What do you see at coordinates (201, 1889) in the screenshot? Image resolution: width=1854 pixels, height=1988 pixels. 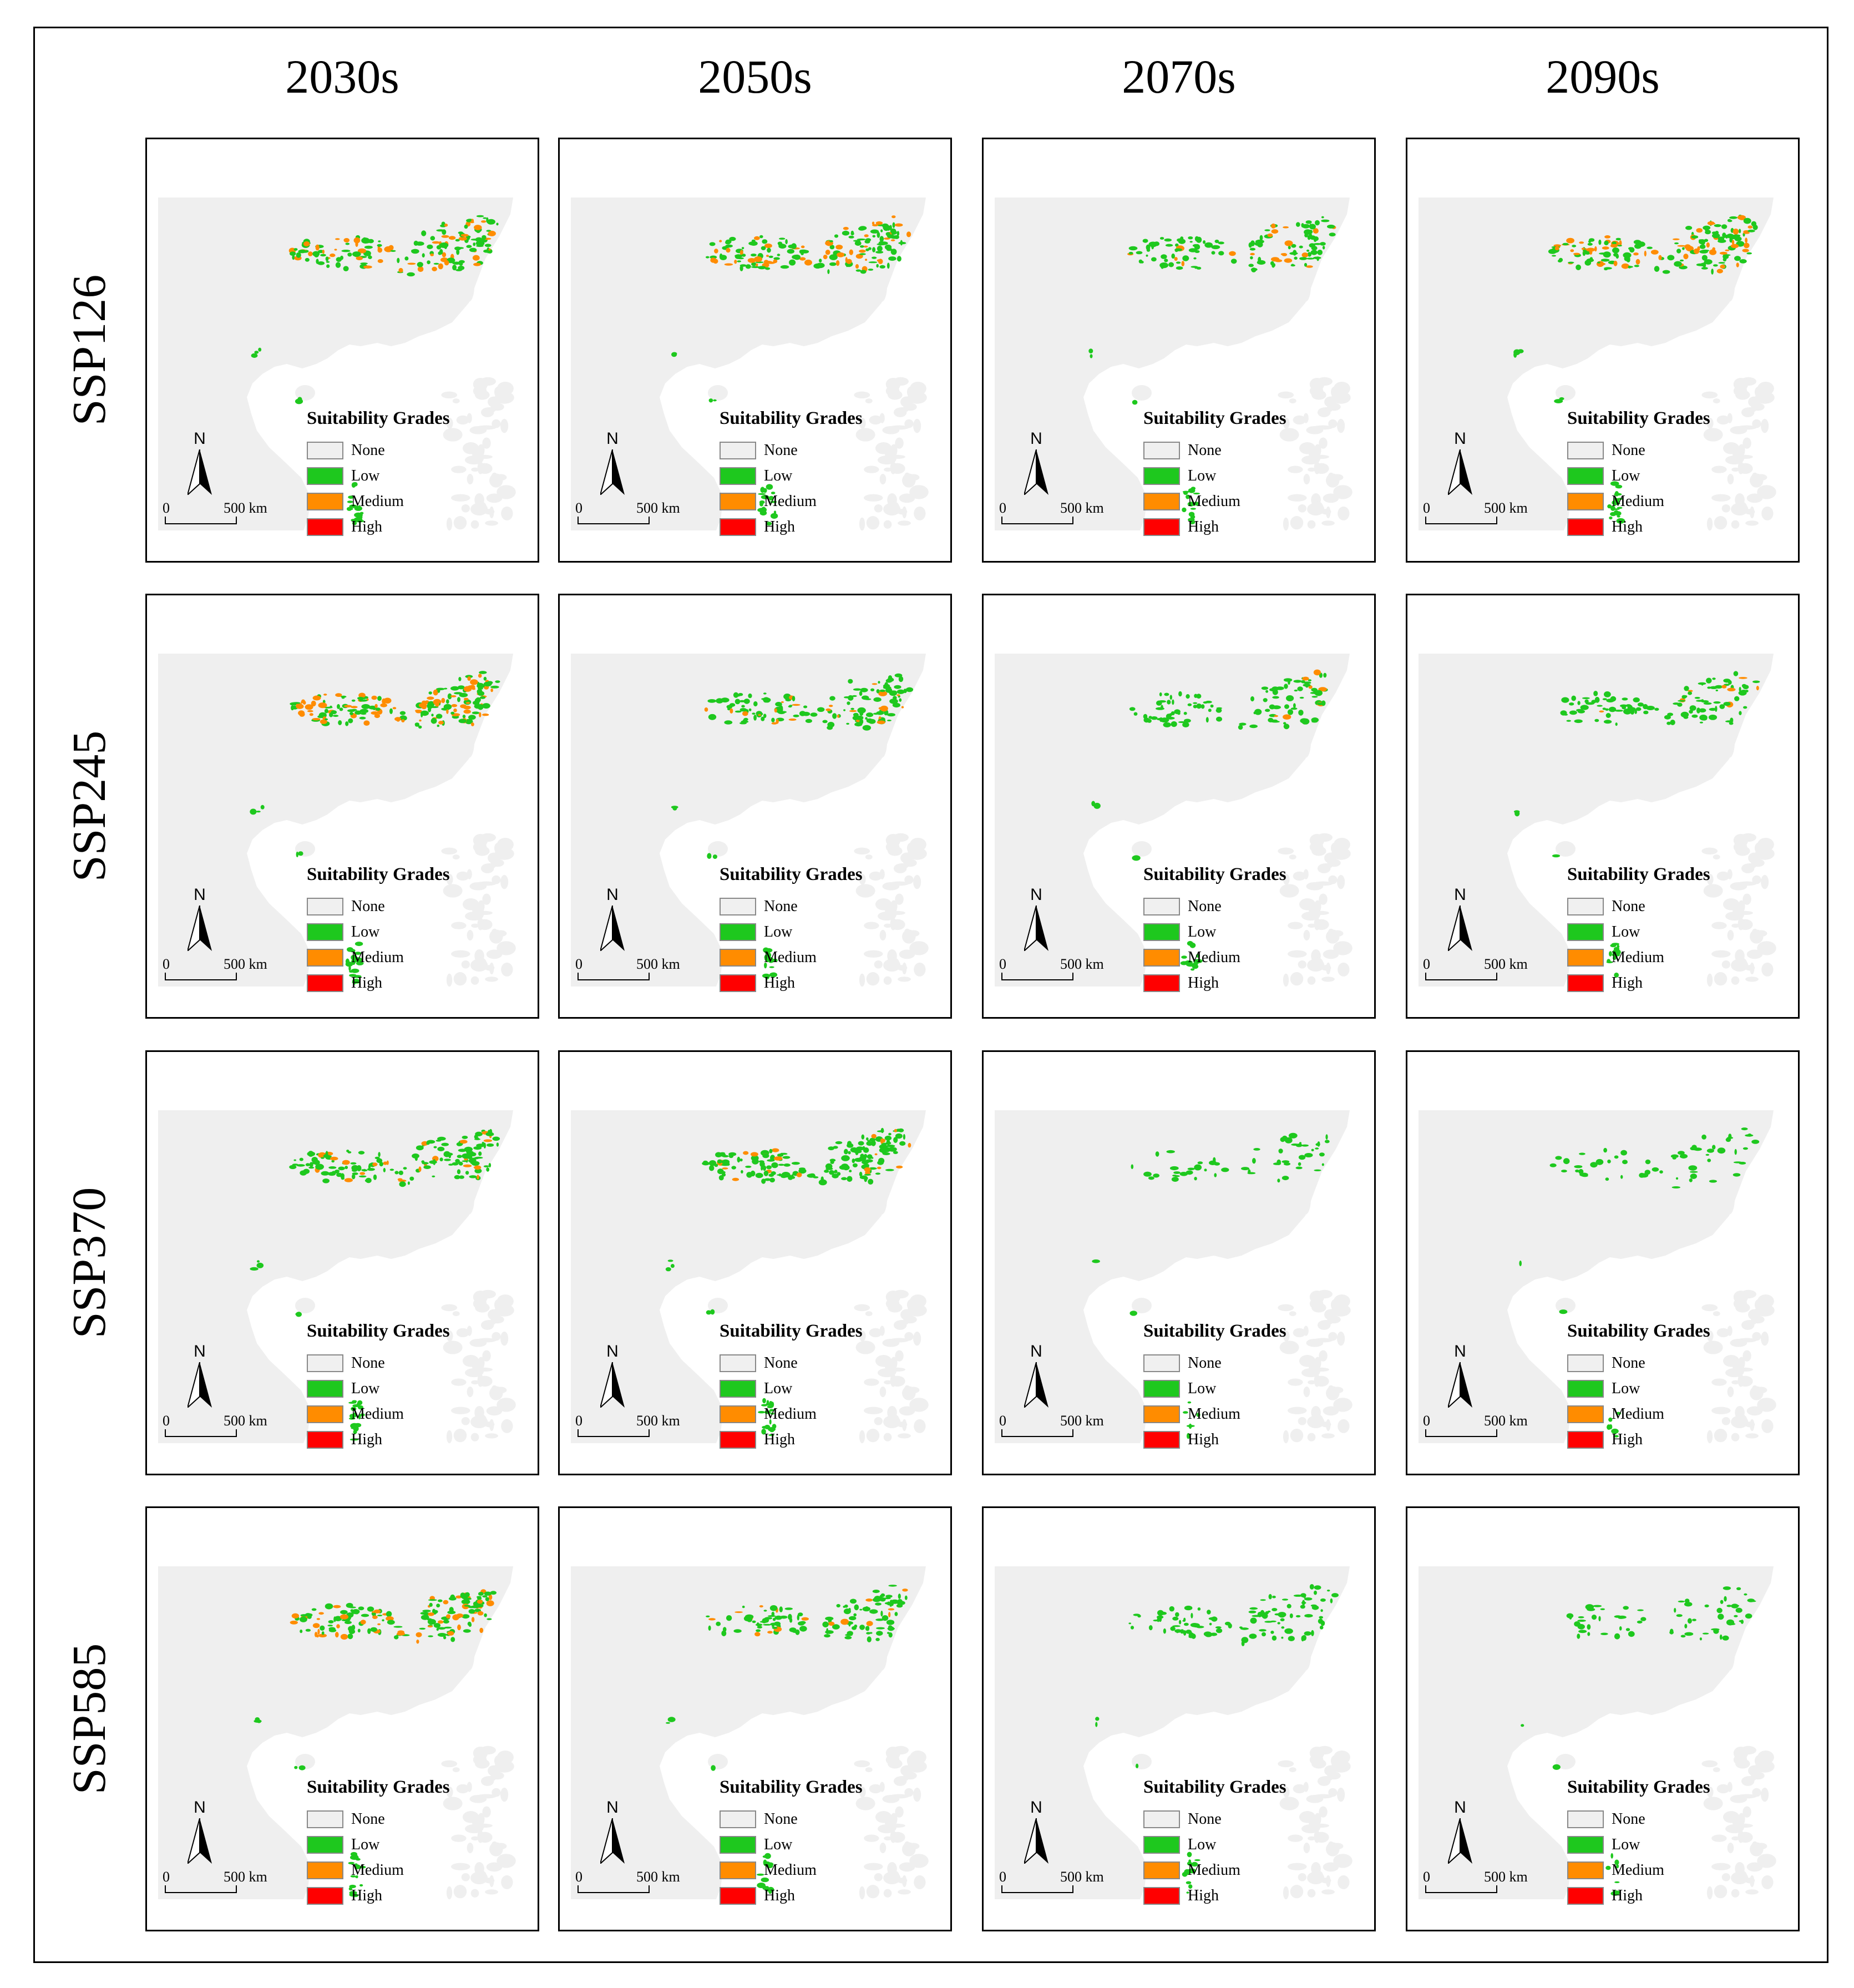 I see `scale-bar-line` at bounding box center [201, 1889].